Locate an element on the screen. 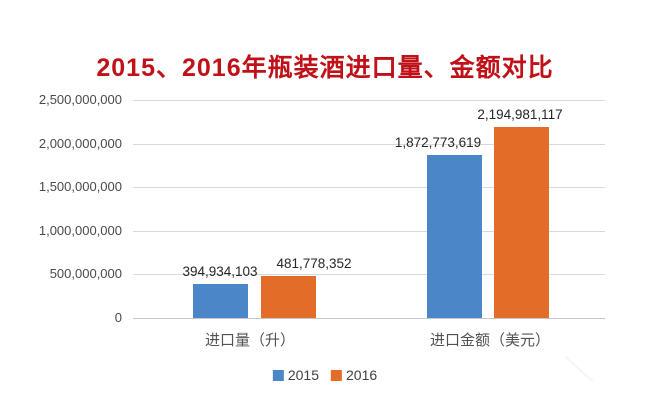 This screenshot has height=415, width=650. data-label: 2,194,981,117 is located at coordinates (520, 114).